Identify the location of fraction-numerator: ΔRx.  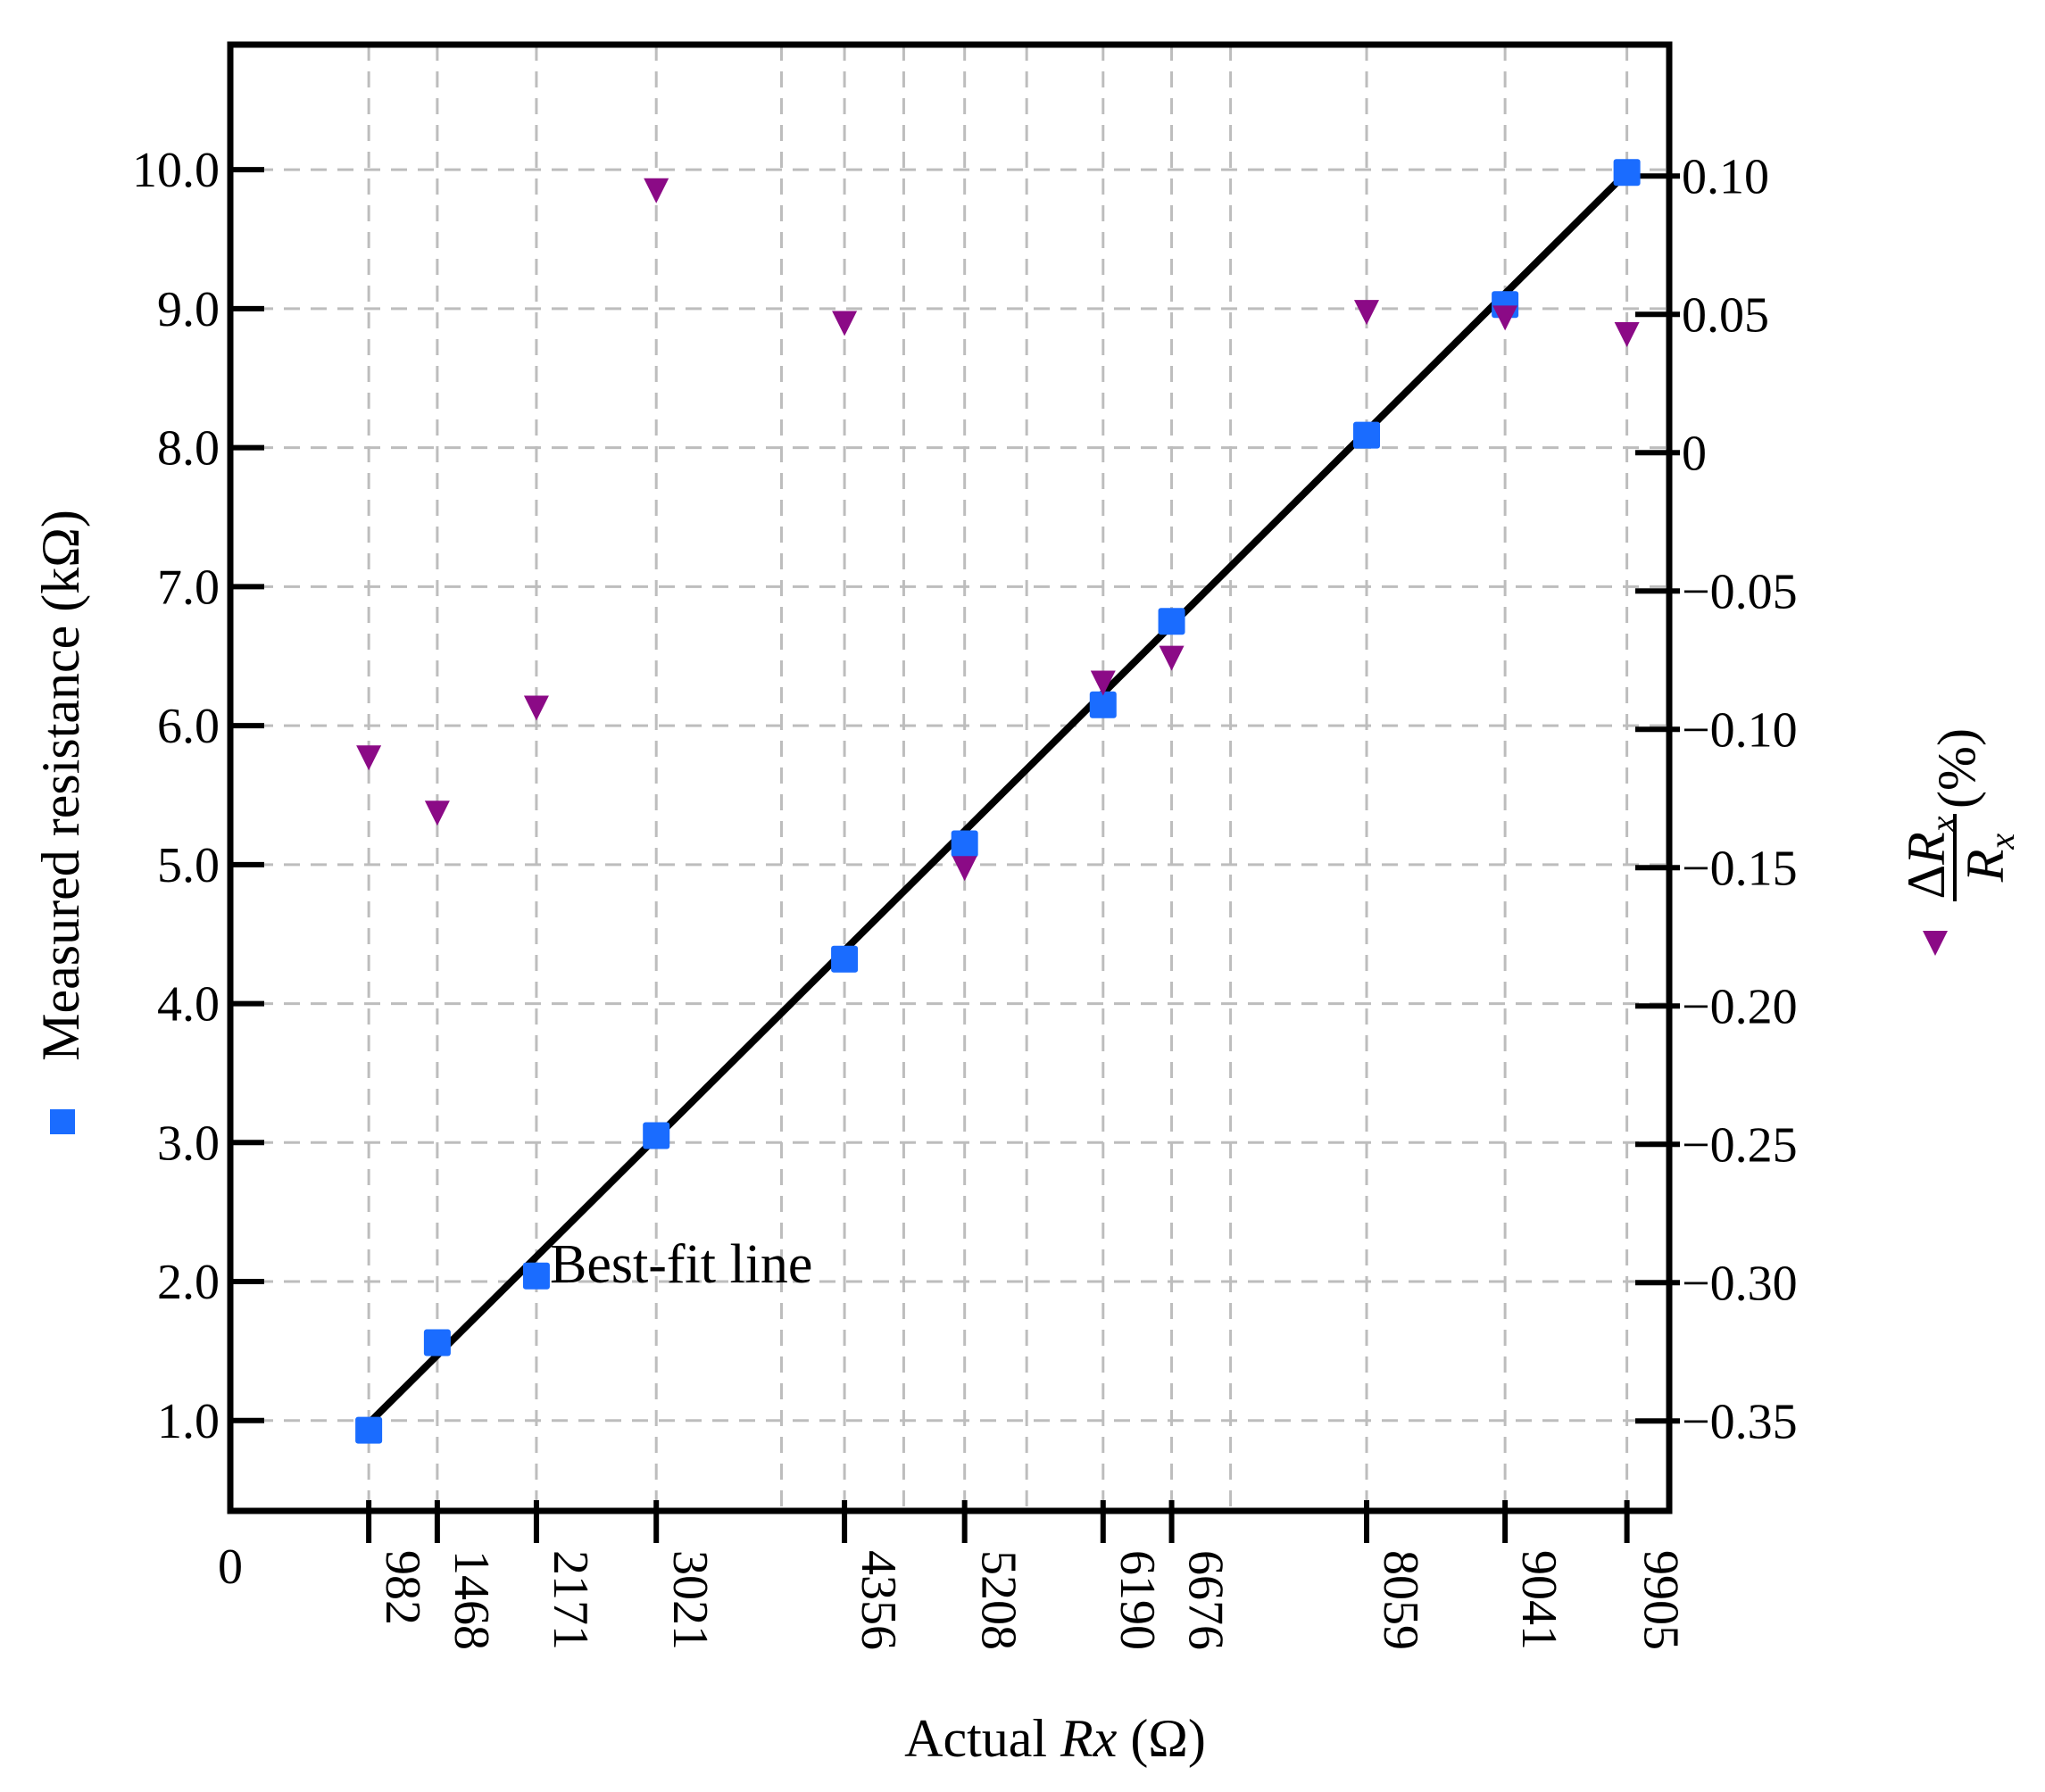
(1930, 857).